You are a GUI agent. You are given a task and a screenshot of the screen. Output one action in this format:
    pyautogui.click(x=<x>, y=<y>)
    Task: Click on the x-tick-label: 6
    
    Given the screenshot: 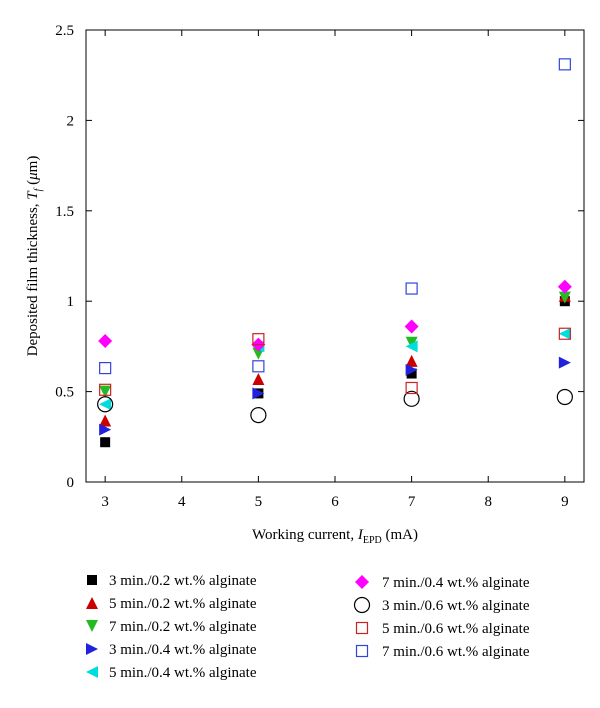 What is the action you would take?
    pyautogui.click(x=335, y=502)
    